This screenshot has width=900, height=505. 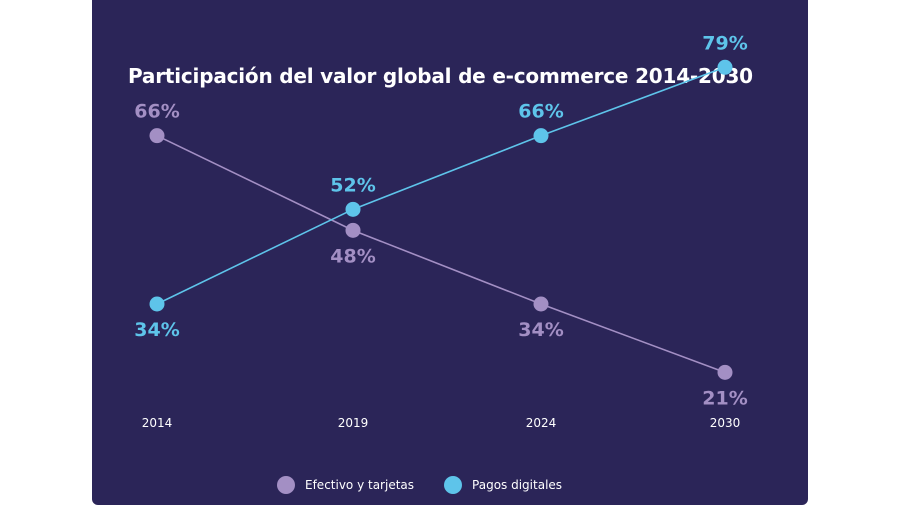 What do you see at coordinates (725, 423) in the screenshot?
I see `x-tick-label-2030: 2030` at bounding box center [725, 423].